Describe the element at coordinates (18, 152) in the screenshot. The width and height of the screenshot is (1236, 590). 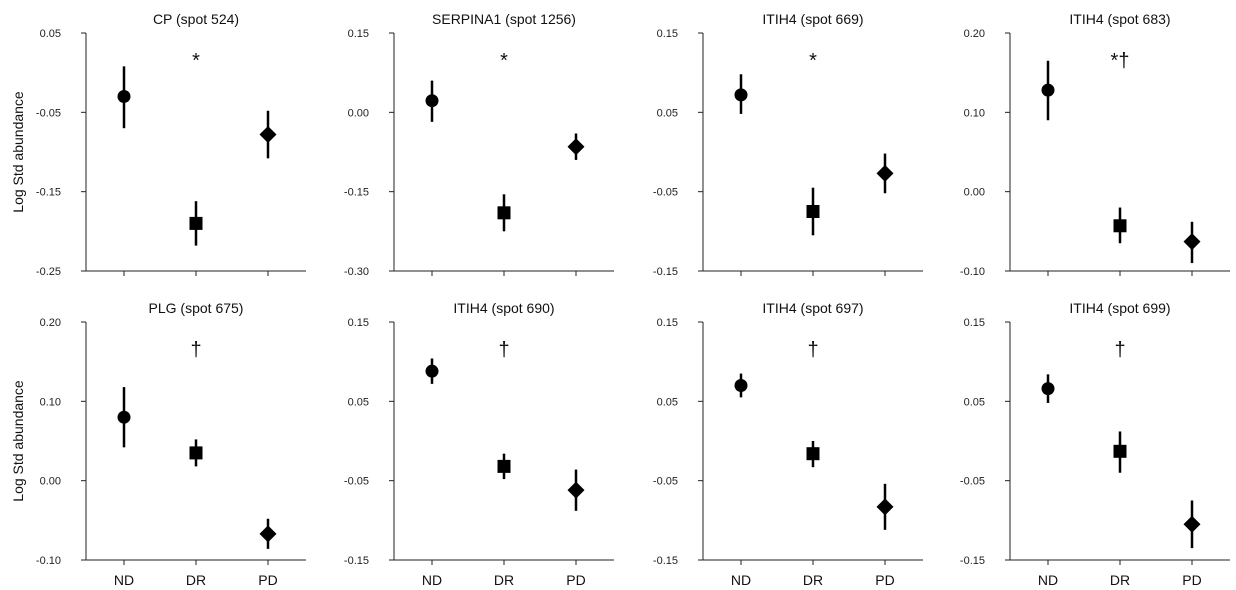
I see `chart-1-ylabel: Log Std abundance` at that location.